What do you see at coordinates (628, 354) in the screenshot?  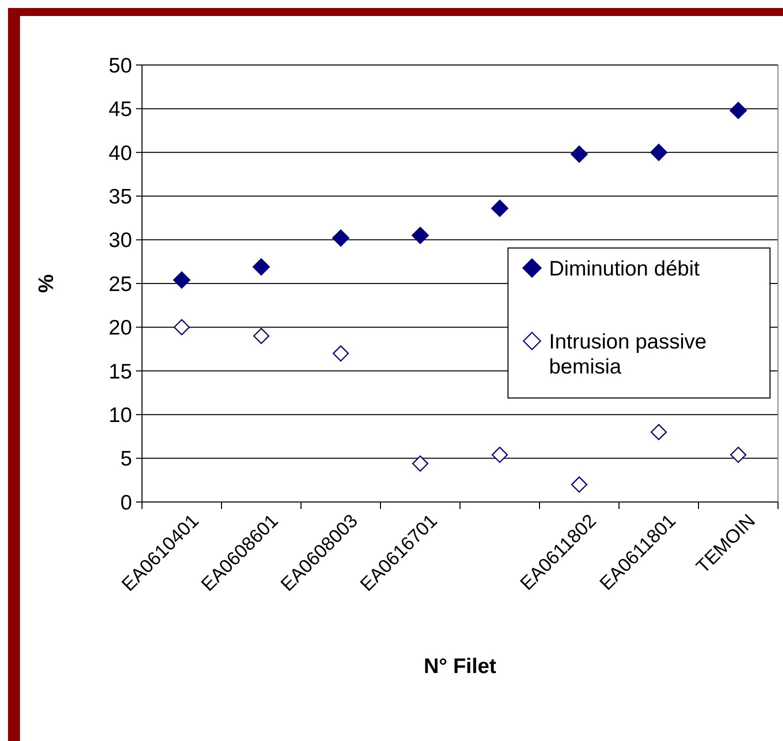 I see `legend-label: Intrusion passive bemisia` at bounding box center [628, 354].